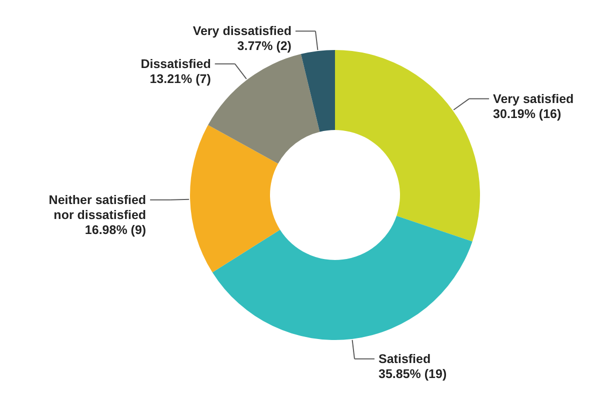 The width and height of the screenshot is (602, 409). Describe the element at coordinates (412, 373) in the screenshot. I see `data-label: 35.85% (19)` at that location.